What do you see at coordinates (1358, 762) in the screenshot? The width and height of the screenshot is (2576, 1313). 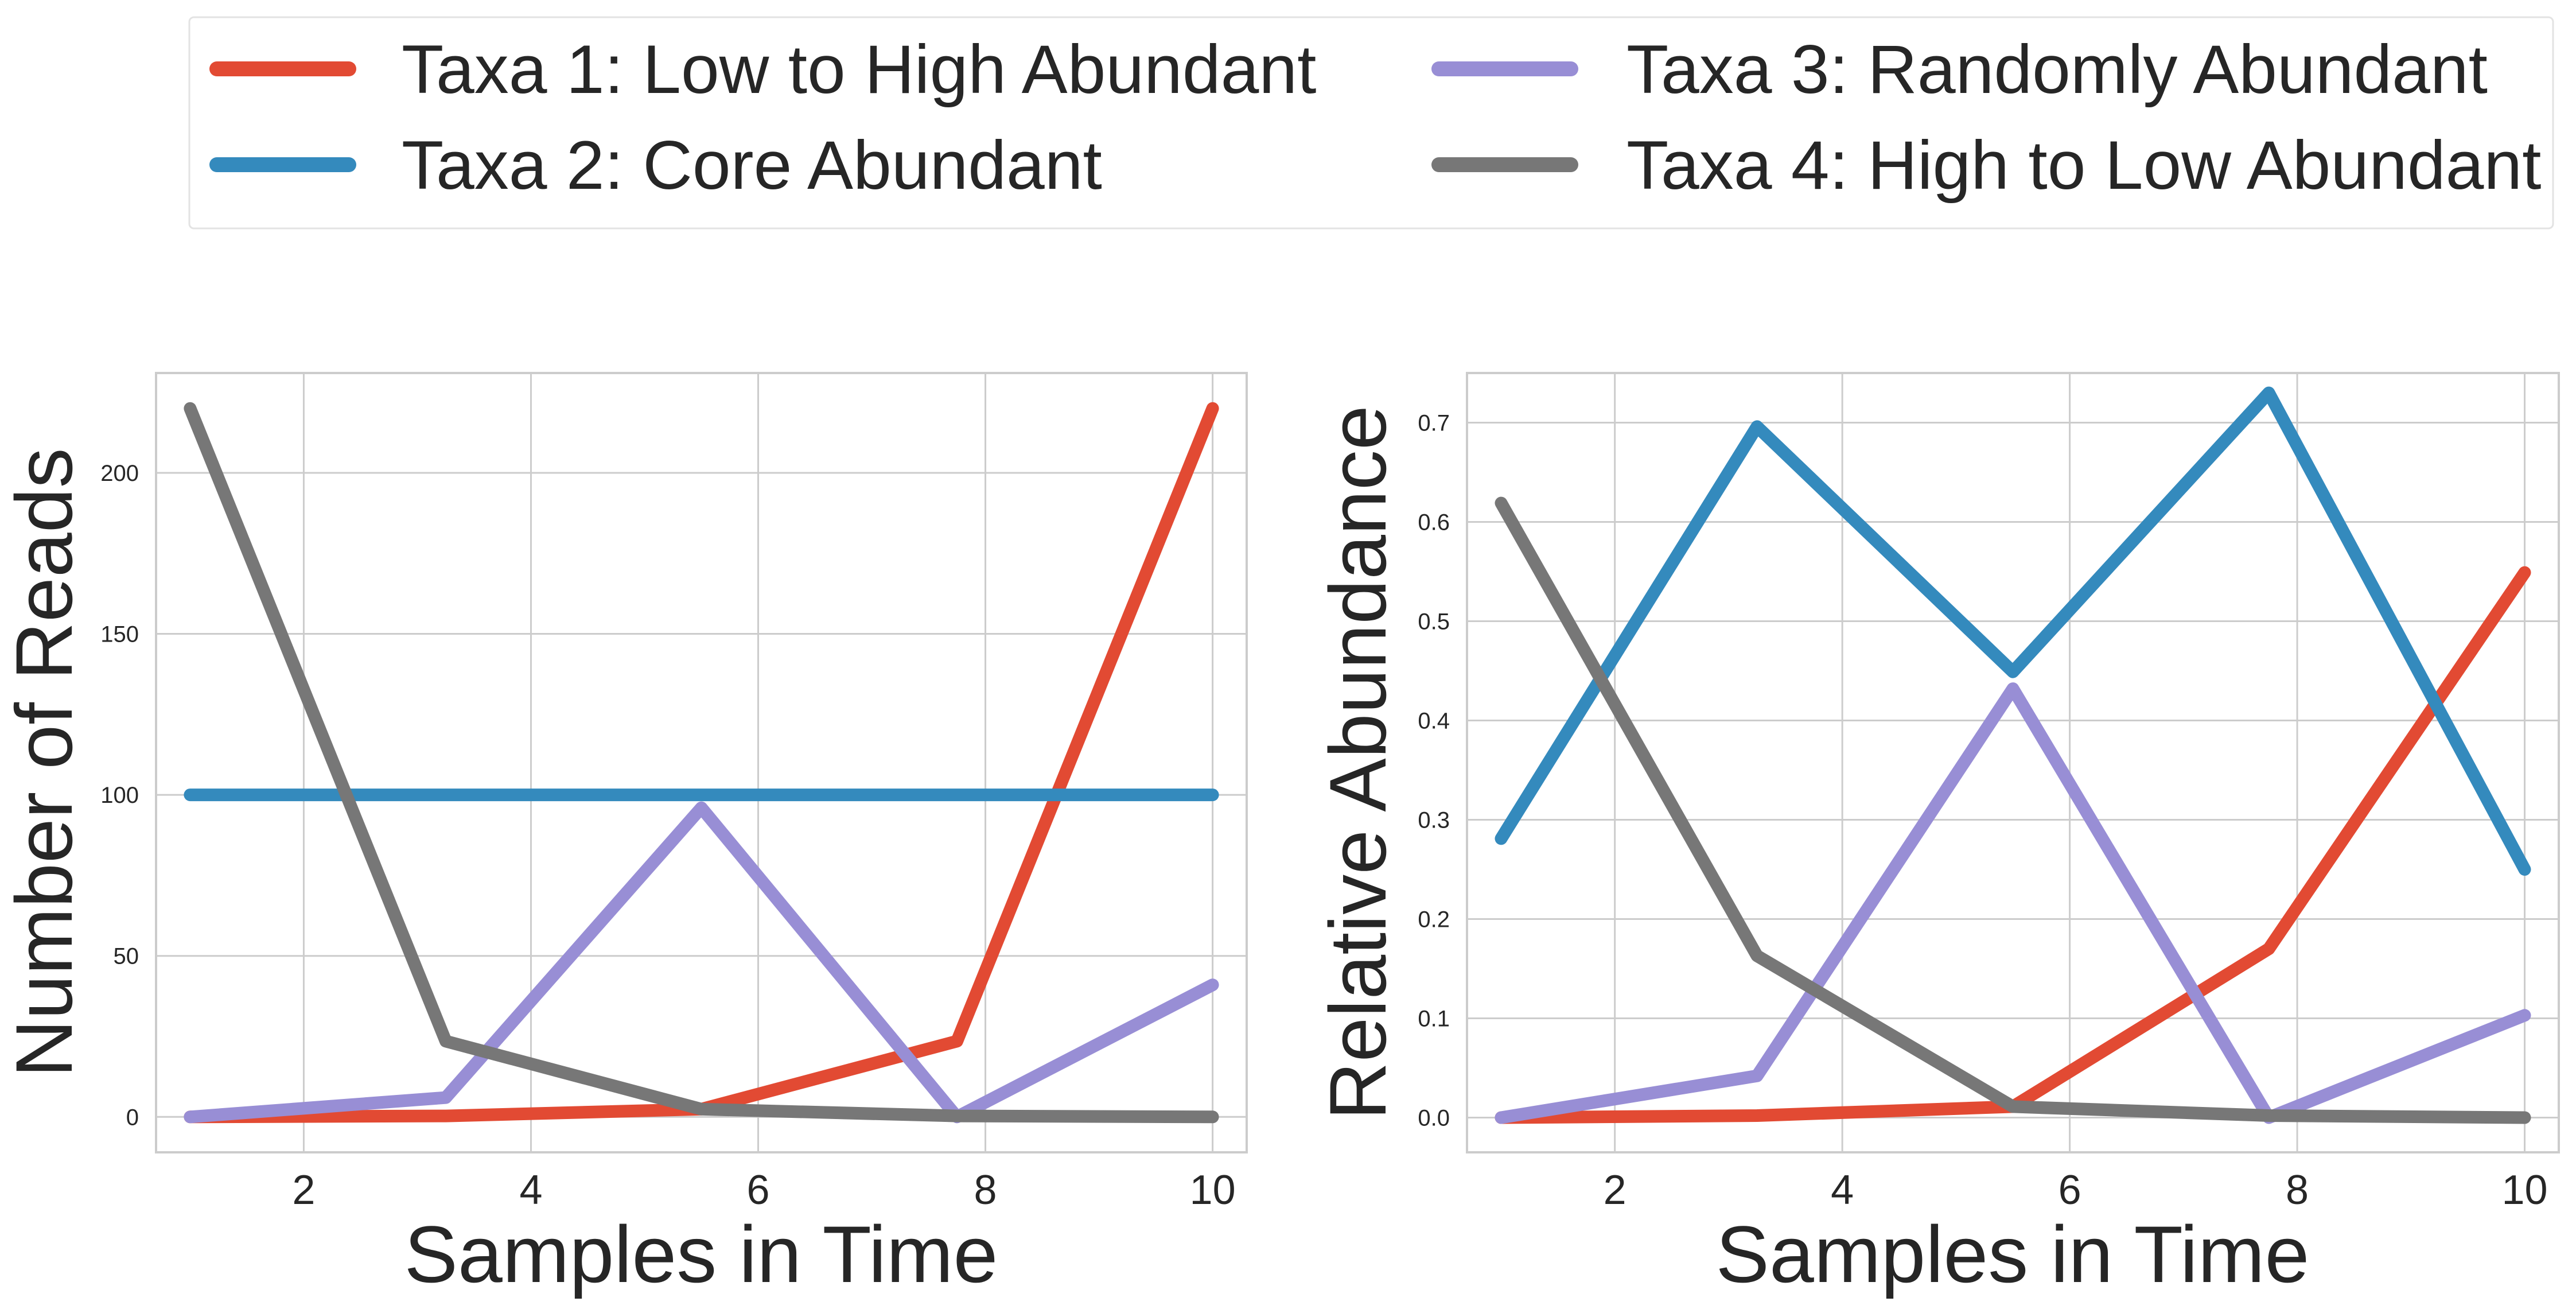 I see `y-axis-title: Relative Abundance` at bounding box center [1358, 762].